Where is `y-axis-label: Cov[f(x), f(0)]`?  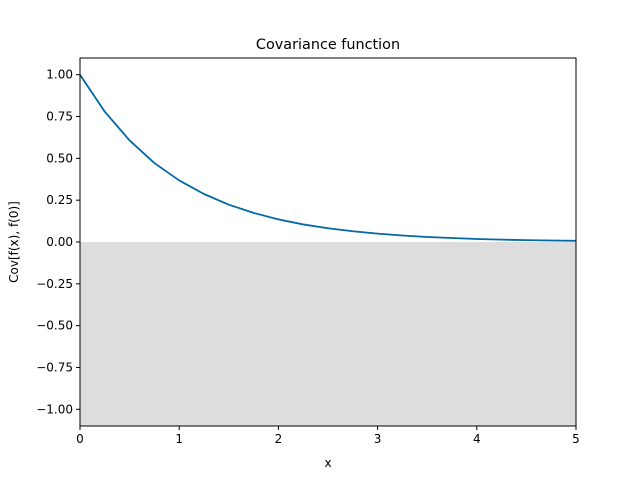 y-axis-label: Cov[f(x), f(0)] is located at coordinates (14, 242).